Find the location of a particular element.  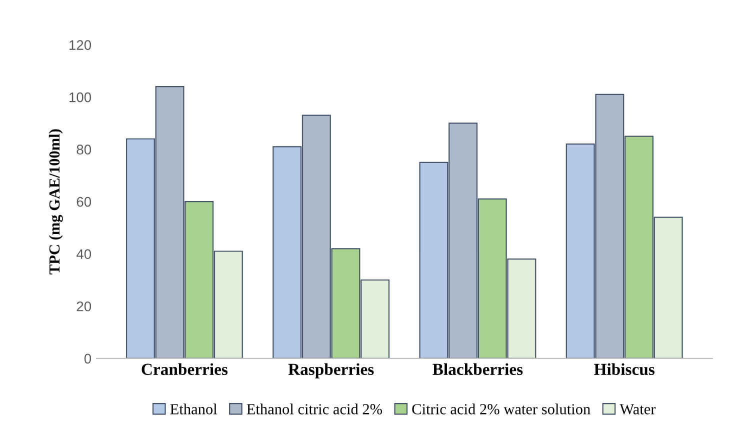

y-tick-label: 40 is located at coordinates (84, 254).